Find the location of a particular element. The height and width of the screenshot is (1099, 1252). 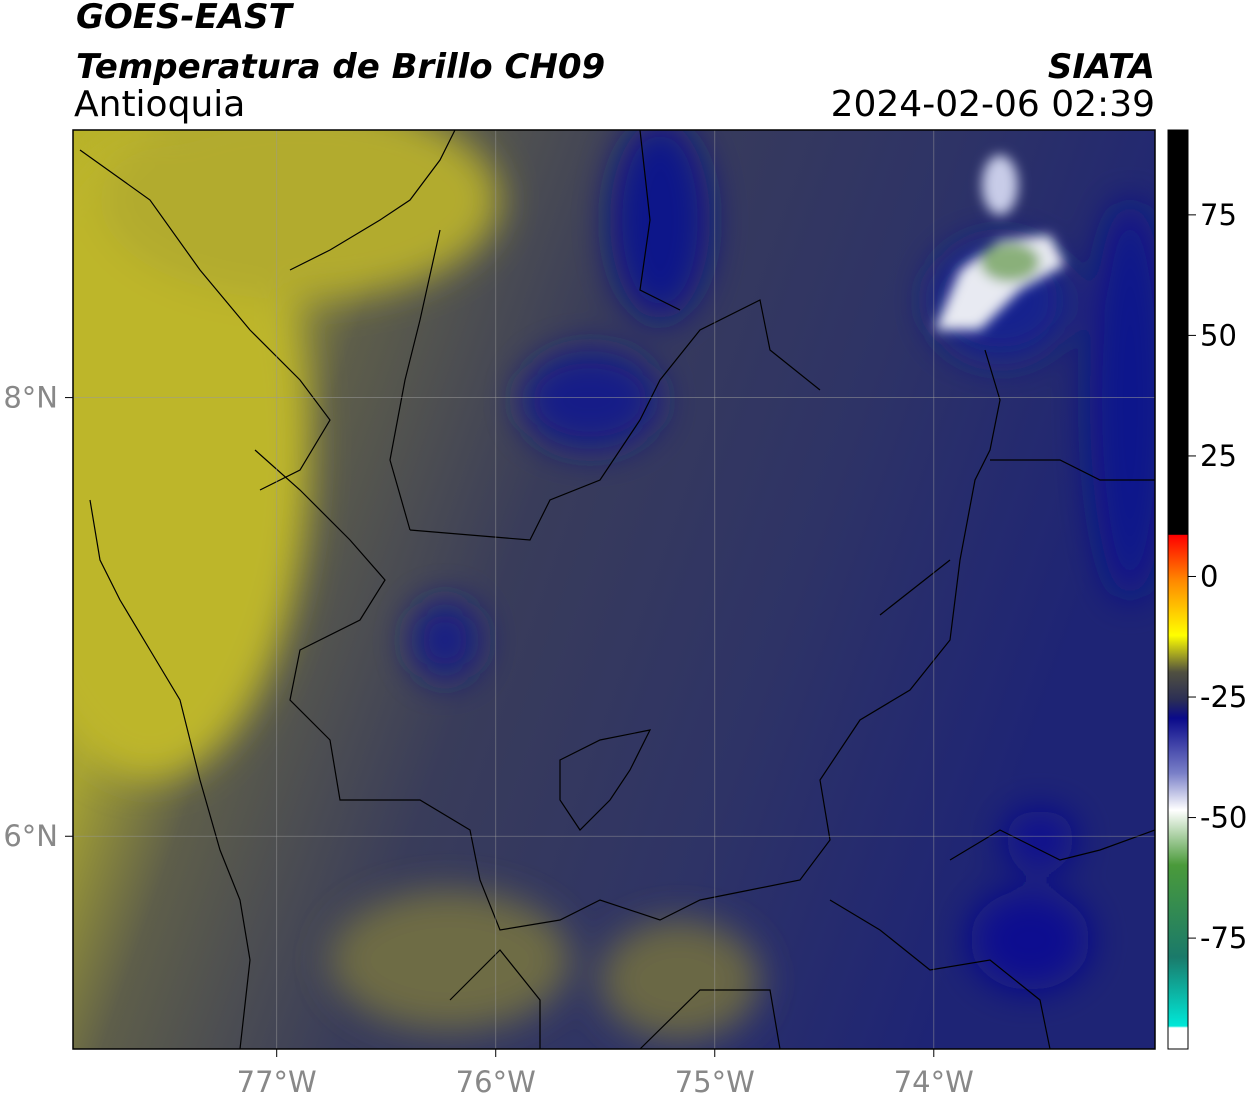

x-tick-label: 74°W is located at coordinates (934, 1082).